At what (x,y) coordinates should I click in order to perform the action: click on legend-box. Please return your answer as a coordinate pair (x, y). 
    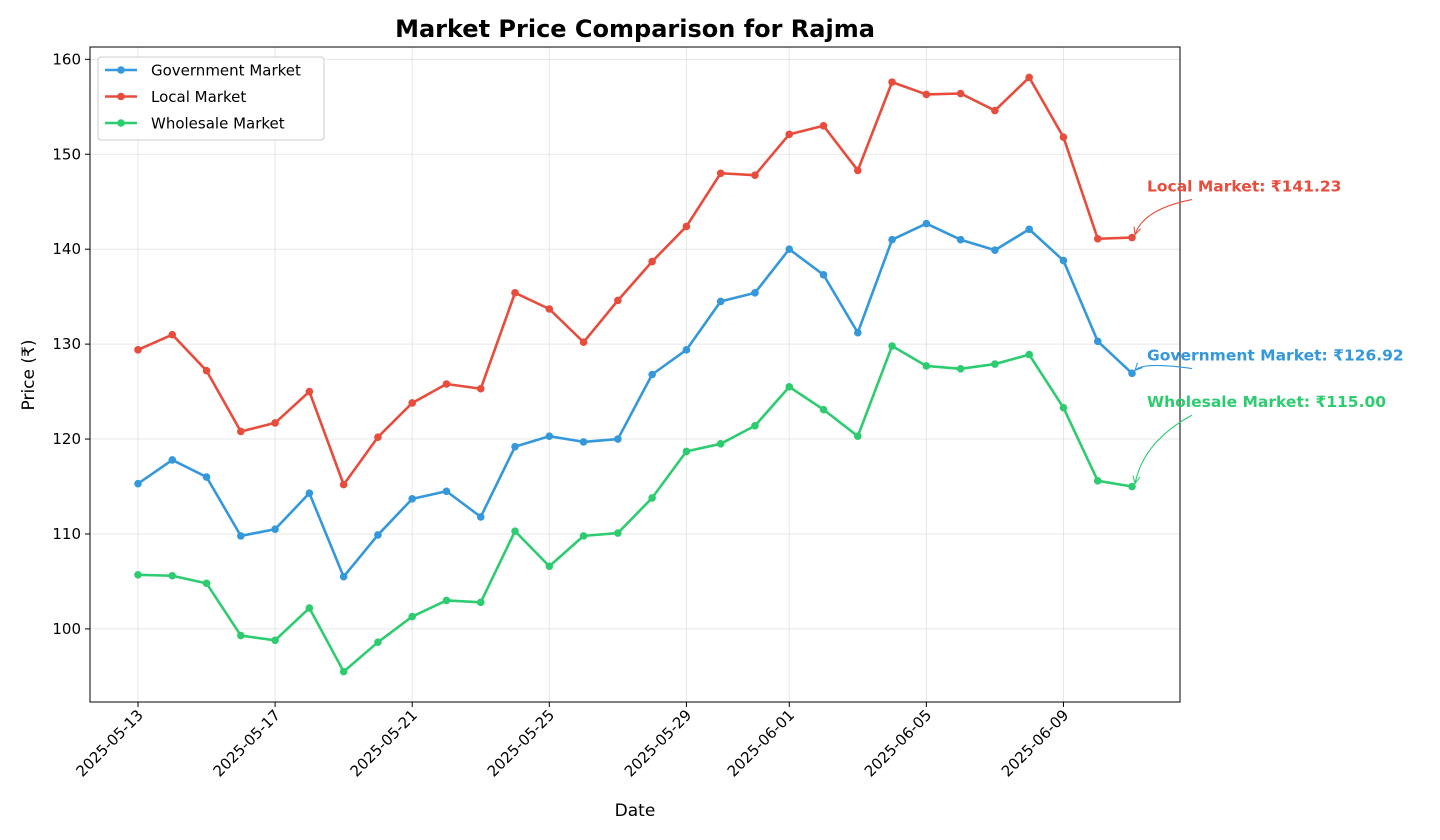
    Looking at the image, I should click on (211, 98).